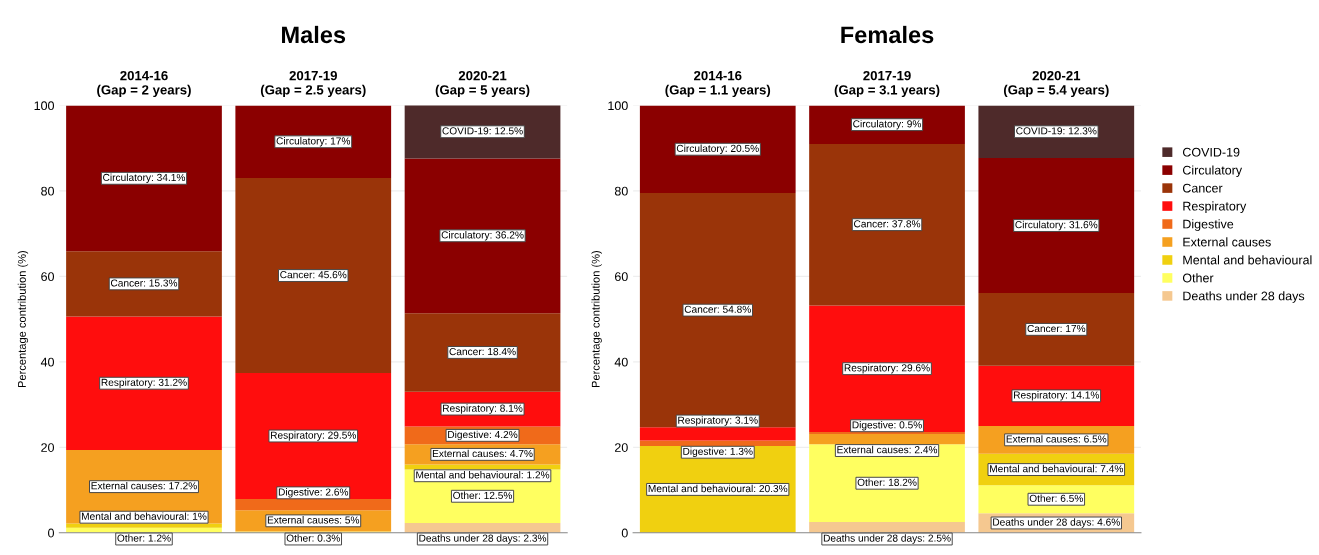 The width and height of the screenshot is (1319, 555). Describe the element at coordinates (718, 84) in the screenshot. I see `x-tick-label: 2014-16 (Gap = 1.1 years)` at that location.